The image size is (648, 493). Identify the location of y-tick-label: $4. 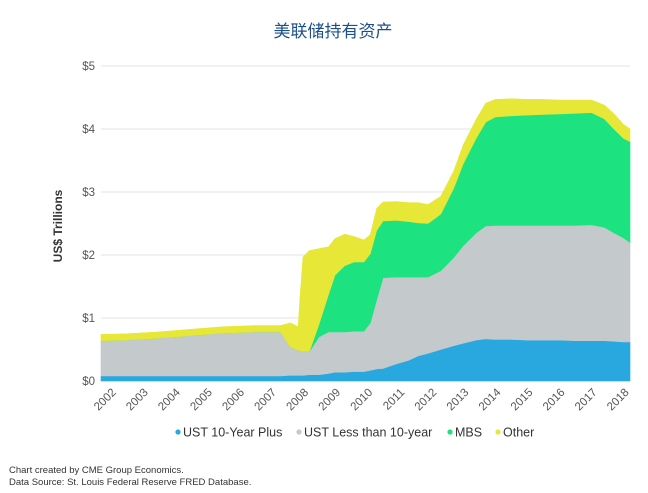
(88, 130).